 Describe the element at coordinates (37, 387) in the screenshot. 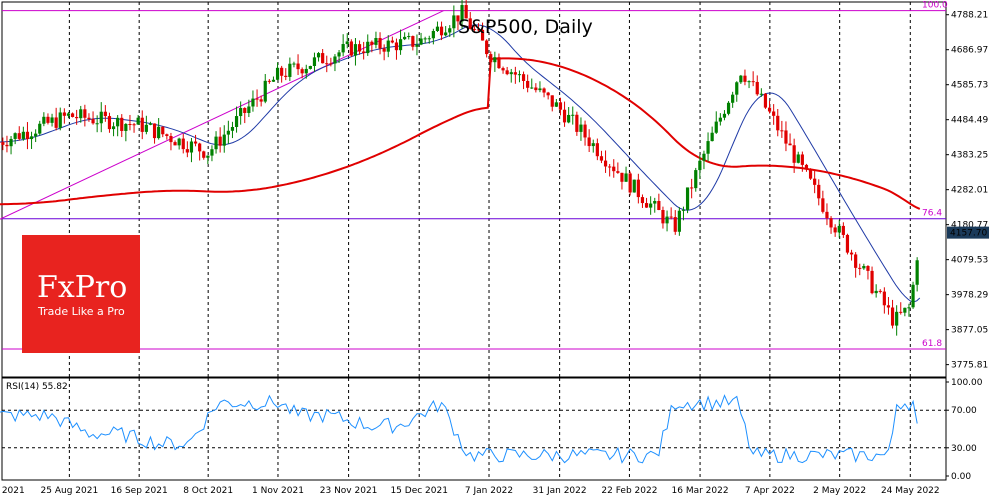

I see `rsi-title: RSI(14) 55.82` at that location.